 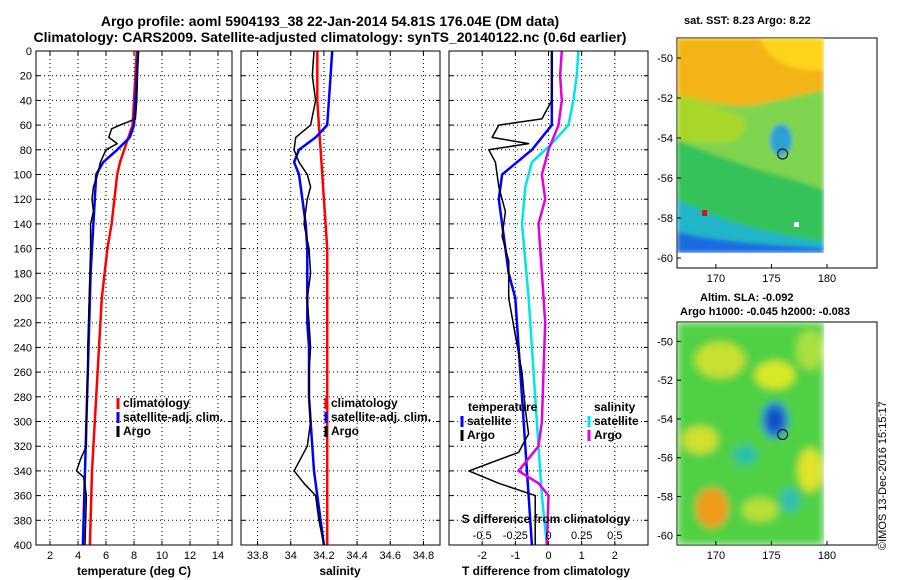 I want to click on x-tick-label-4: 10, so click(x=162, y=556).